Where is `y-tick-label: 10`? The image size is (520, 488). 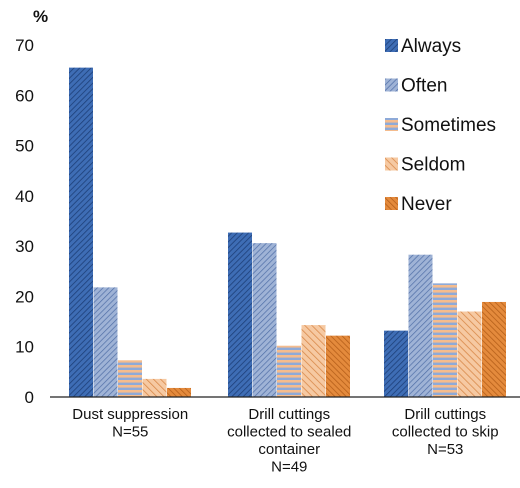
y-tick-label: 10 is located at coordinates (24, 347).